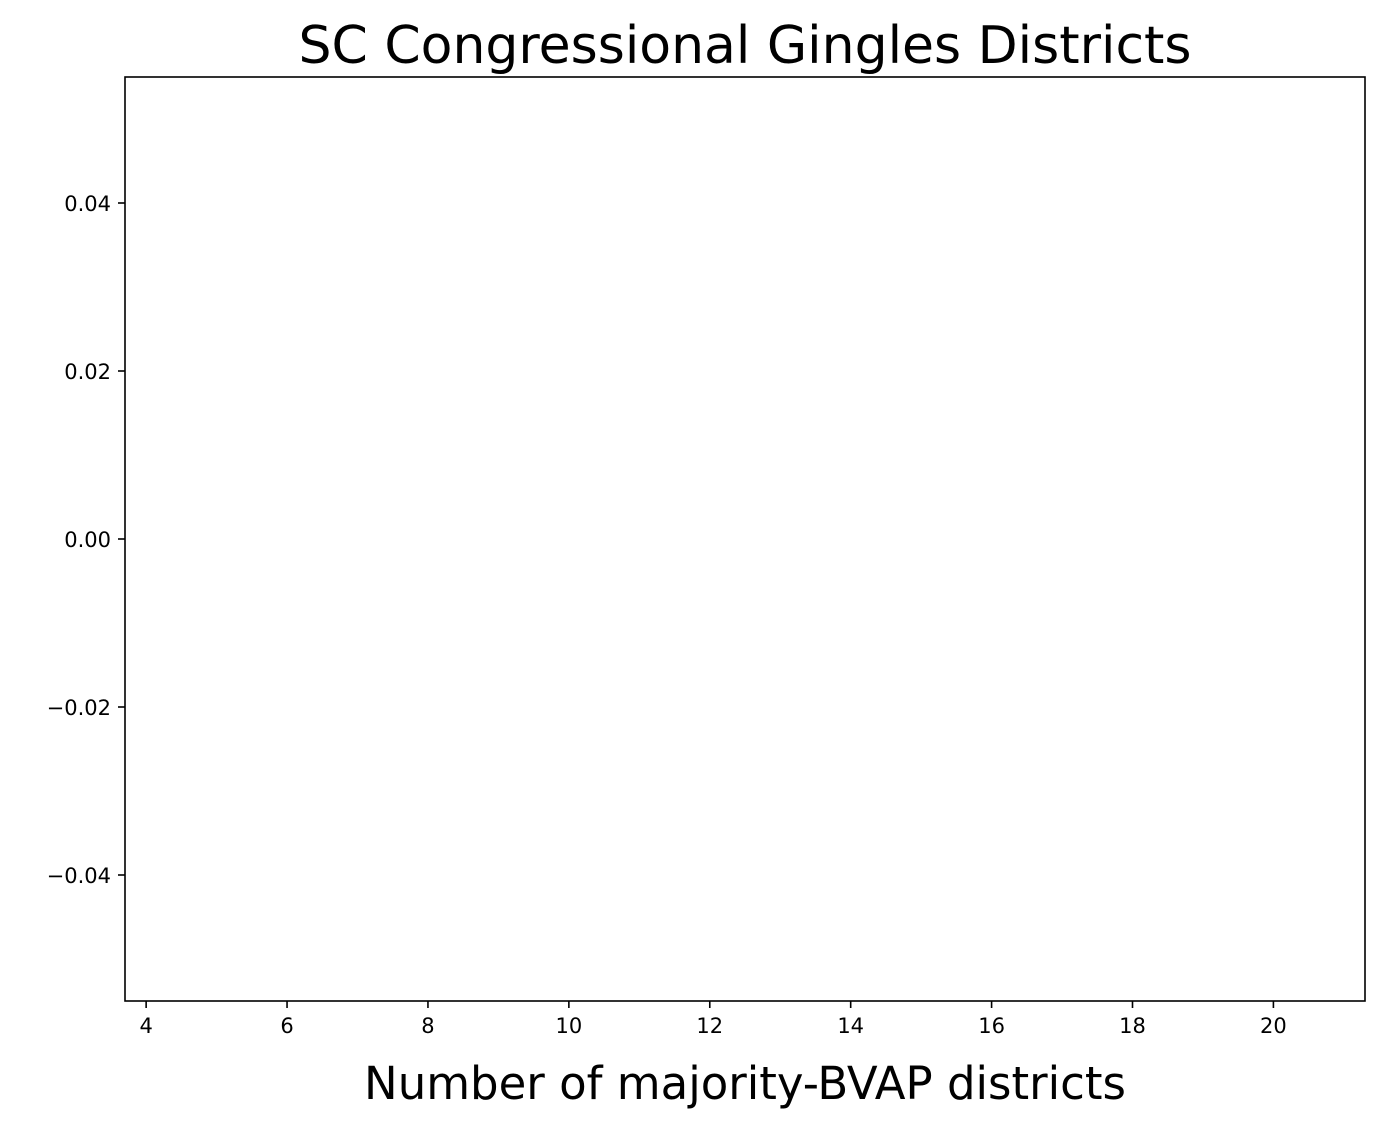 This screenshot has width=1384, height=1129. Describe the element at coordinates (850, 1026) in the screenshot. I see `x-tick-label: 14` at that location.